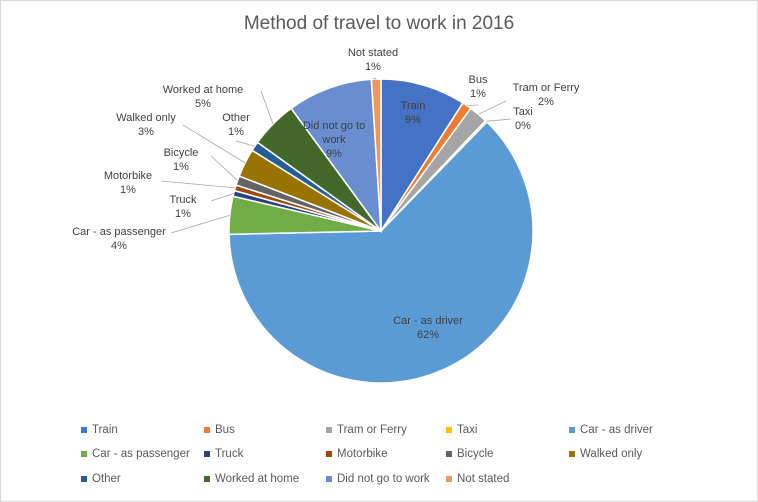 This screenshot has height=502, width=758. I want to click on legend-label-bus: Bus, so click(225, 430).